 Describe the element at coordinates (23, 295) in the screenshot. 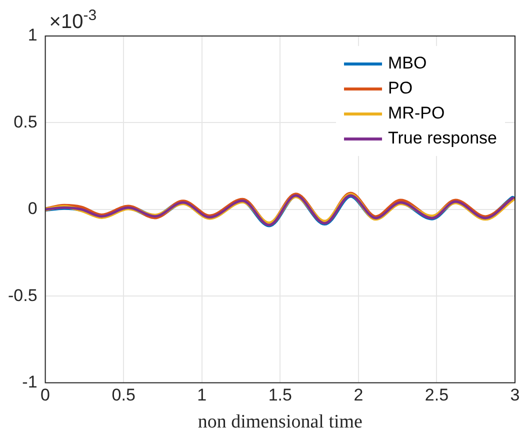

I see `y-tick-label: -0.5` at that location.